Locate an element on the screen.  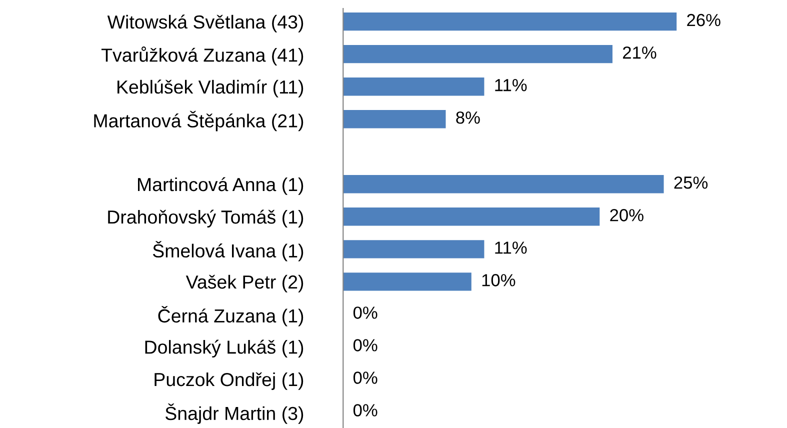
data-label: 25% is located at coordinates (691, 182).